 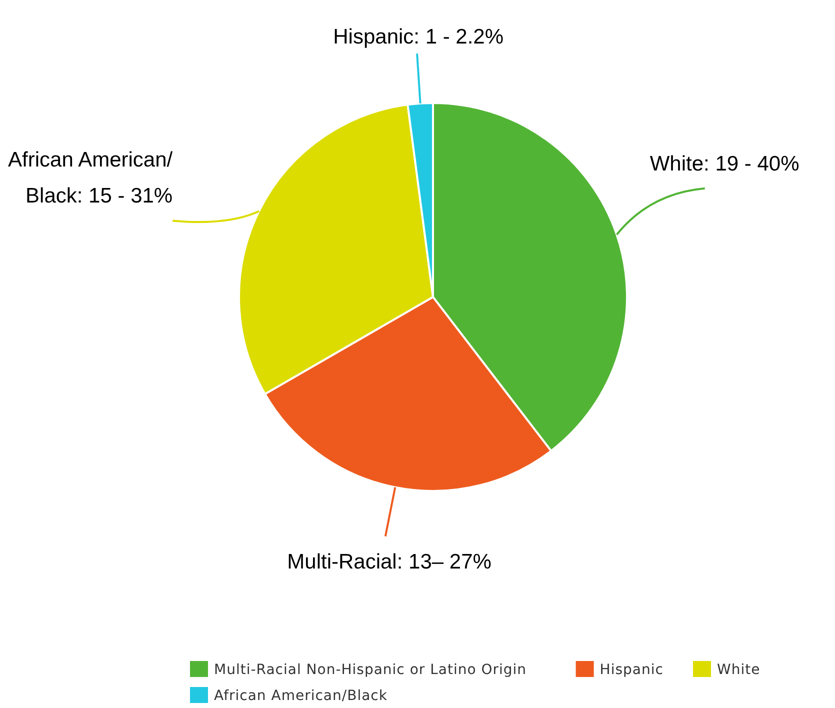 I want to click on data-label: African American/ Black: 15 - 31%, so click(x=90, y=178).